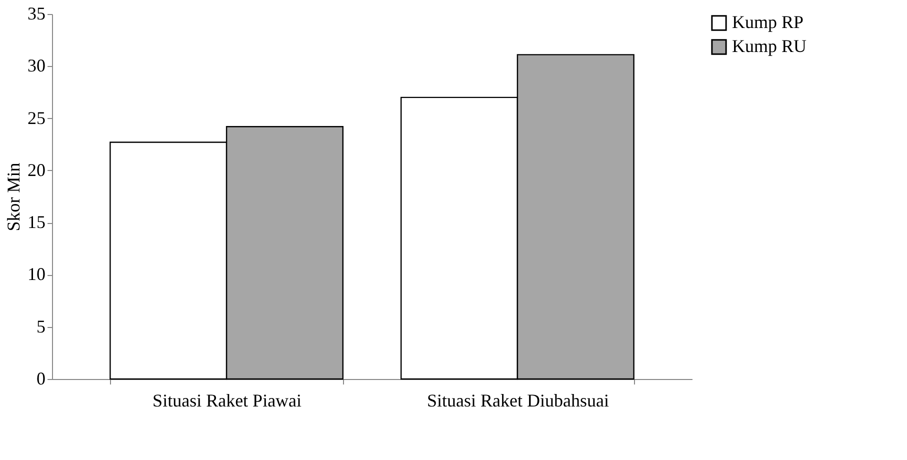 Image resolution: width=907 pixels, height=460 pixels. Describe the element at coordinates (14, 197) in the screenshot. I see `y-axis-title: Skor Min` at that location.